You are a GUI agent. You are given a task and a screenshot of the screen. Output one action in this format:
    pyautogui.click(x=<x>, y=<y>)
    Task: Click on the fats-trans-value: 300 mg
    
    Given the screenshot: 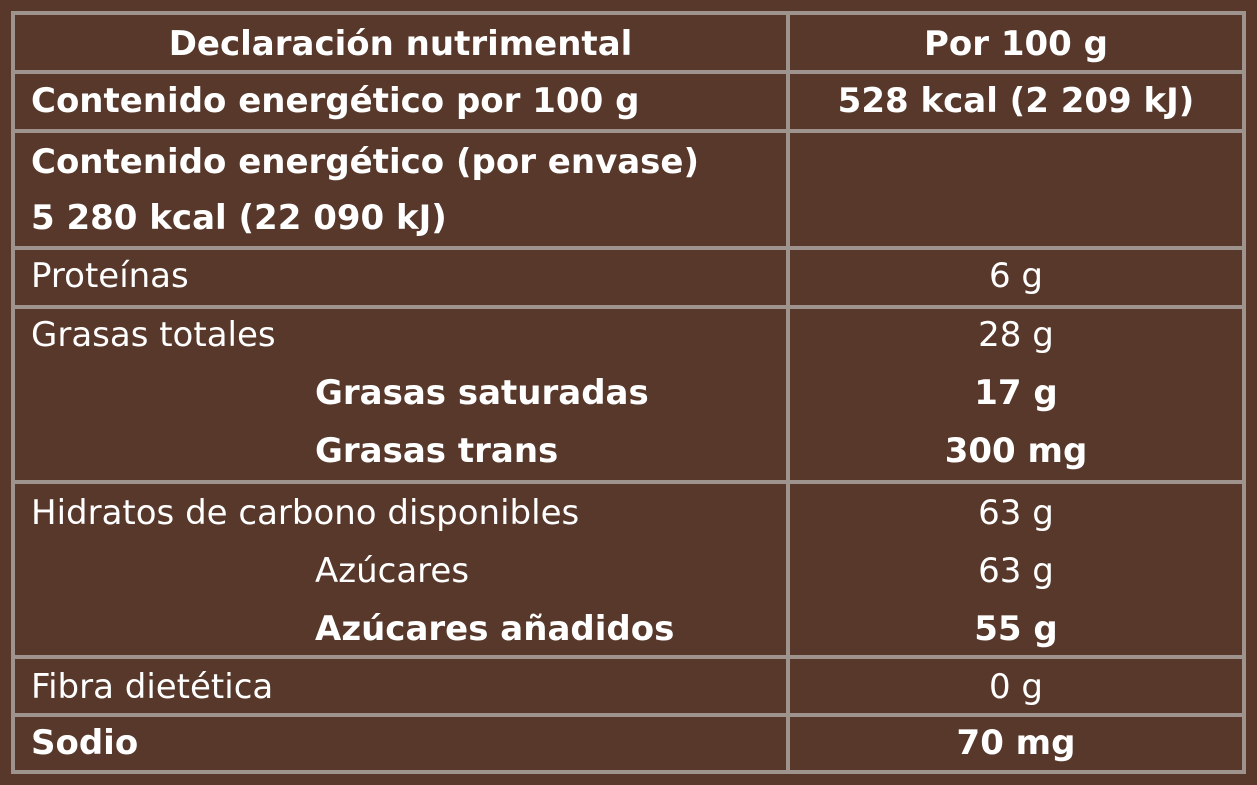 What is the action you would take?
    pyautogui.click(x=1016, y=451)
    